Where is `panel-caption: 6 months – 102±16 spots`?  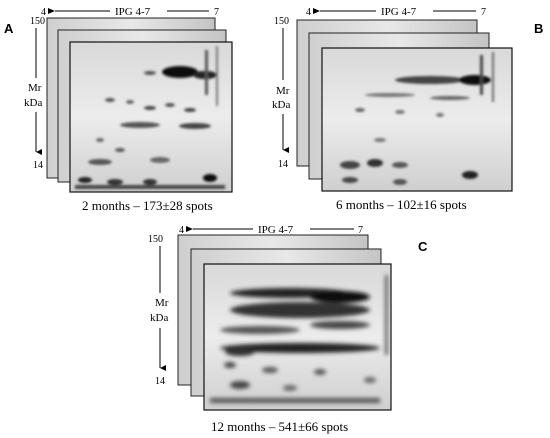
panel-caption: 6 months – 102±16 spots is located at coordinates (401, 204).